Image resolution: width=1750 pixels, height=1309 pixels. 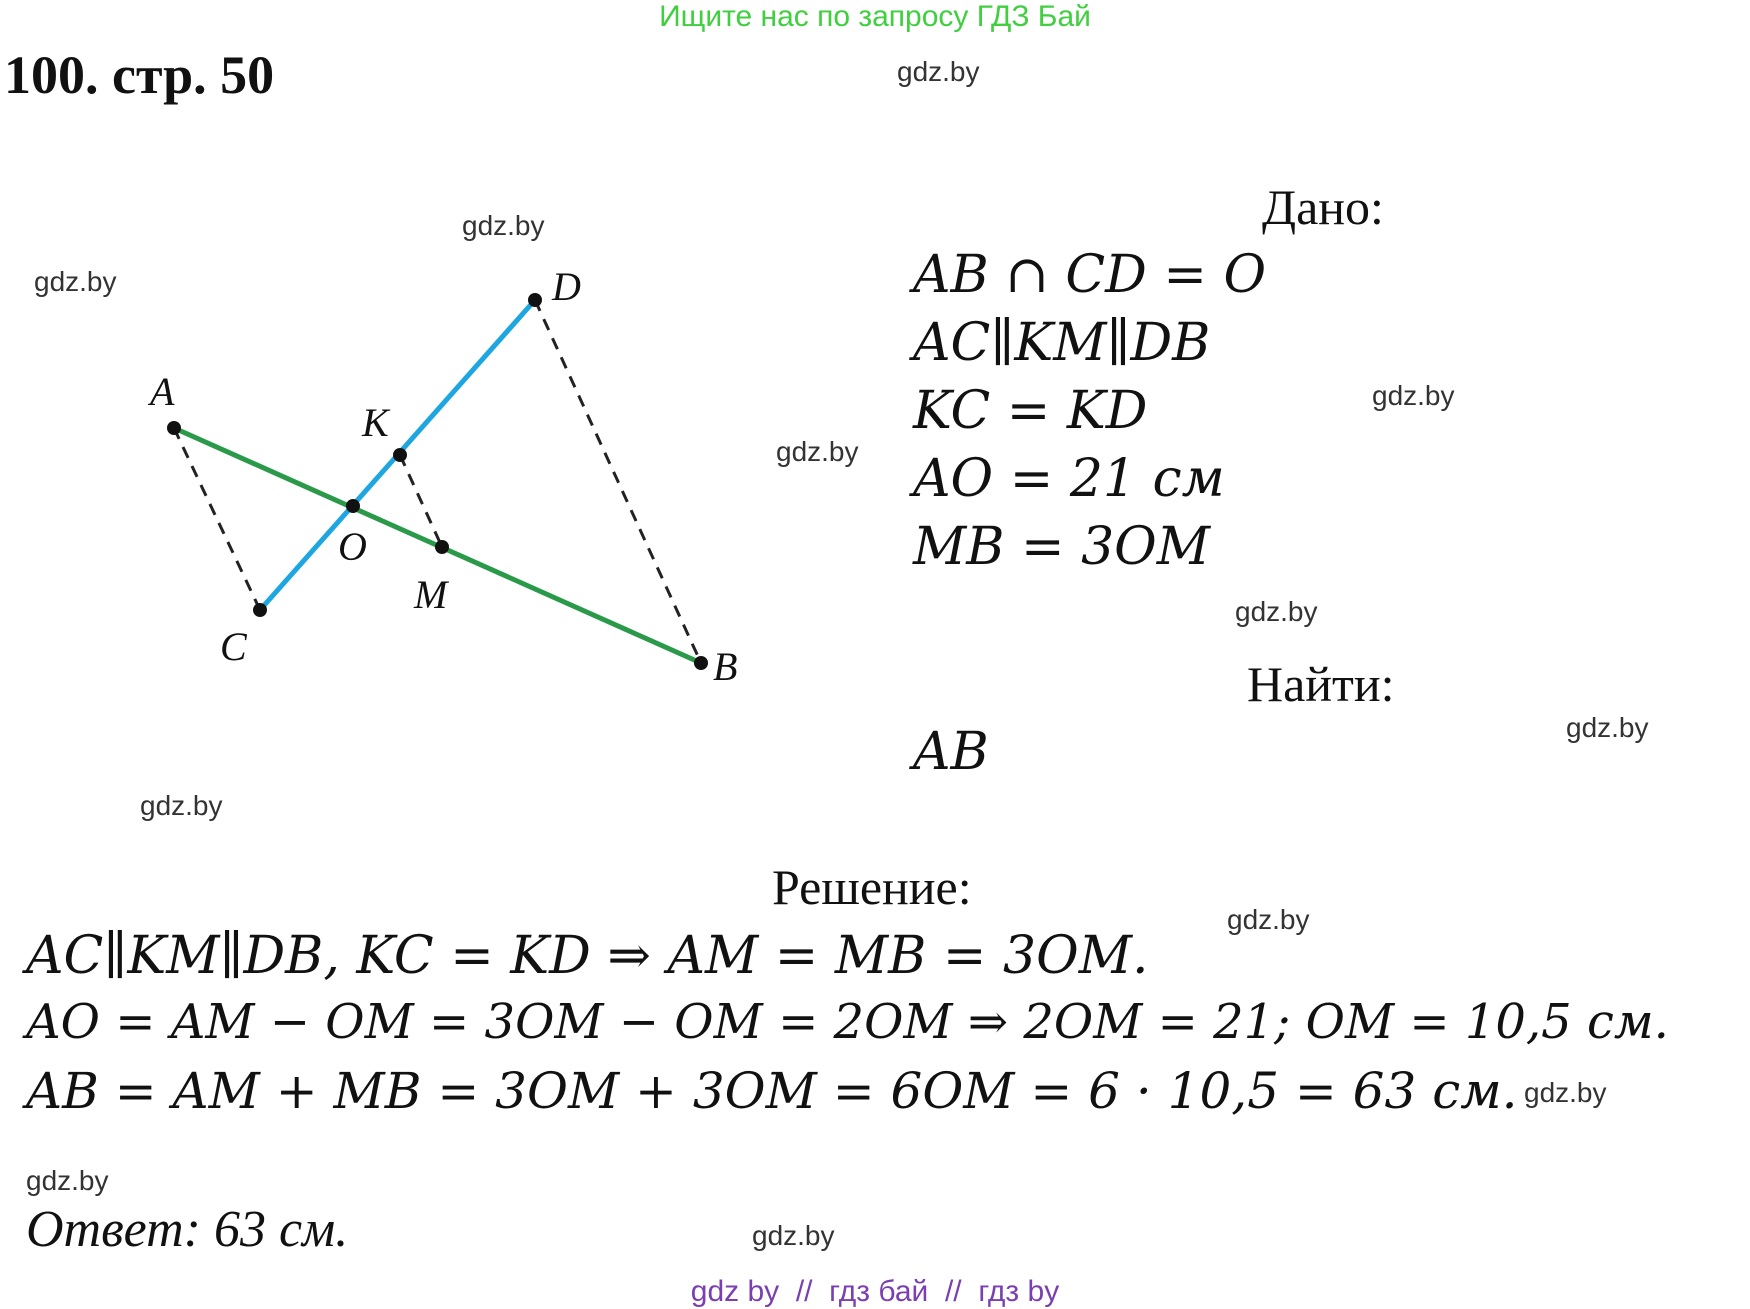 I want to click on given-line: MB = 3OM, so click(x=1062, y=547).